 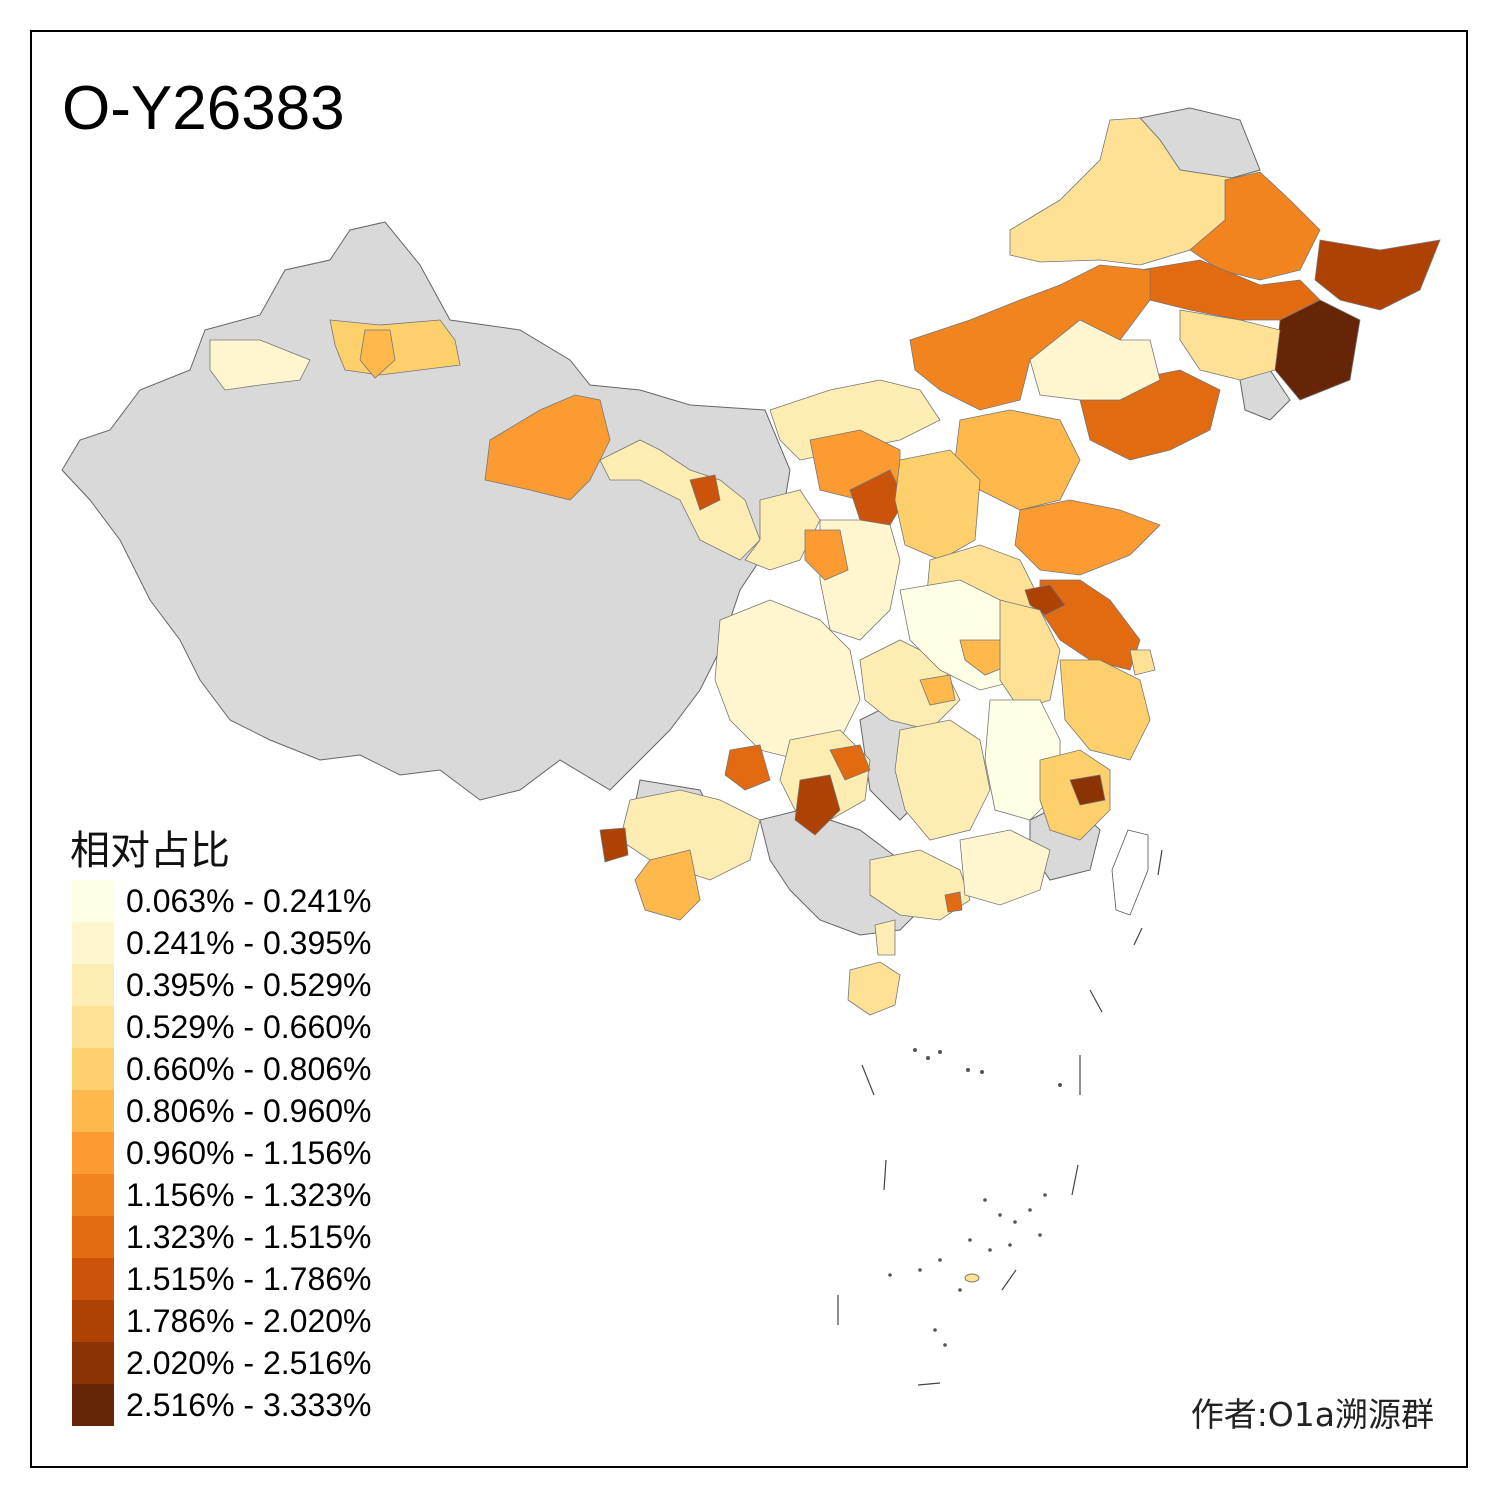 I want to click on region-sichuan-south, so click(x=747, y=767).